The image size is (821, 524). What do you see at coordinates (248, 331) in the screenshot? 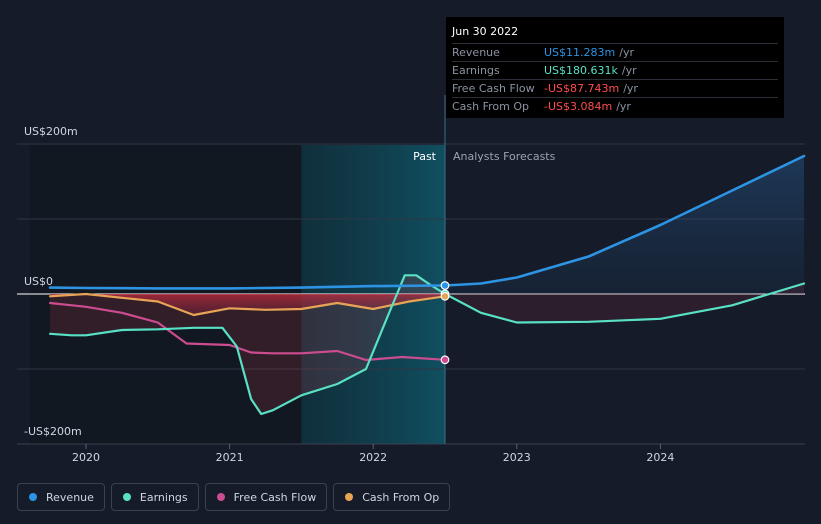
I see `free-cash-flow-line` at bounding box center [248, 331].